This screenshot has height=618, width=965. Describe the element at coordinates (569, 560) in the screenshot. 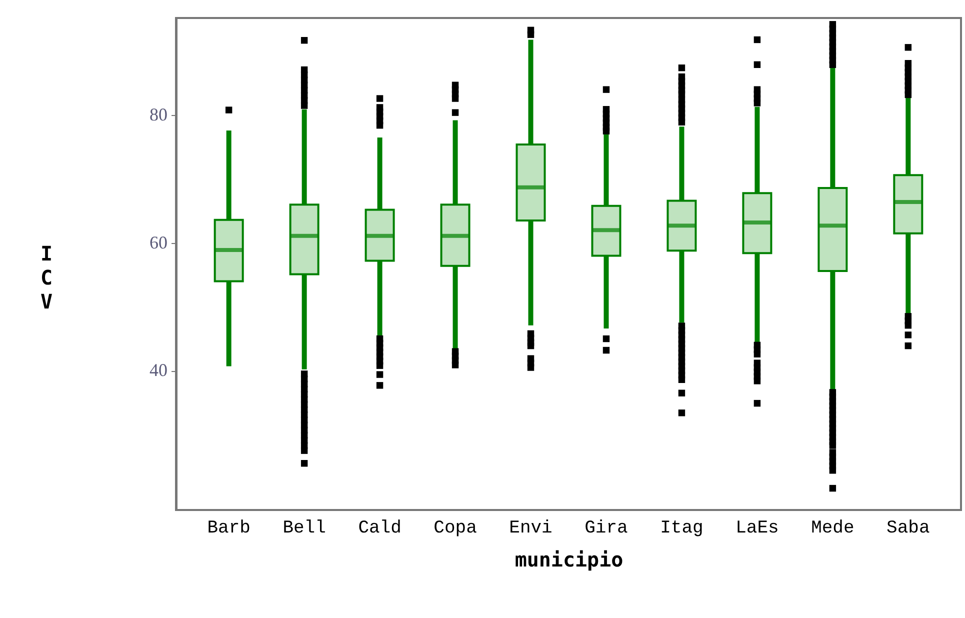

I see `x-axis-title: municipio` at that location.